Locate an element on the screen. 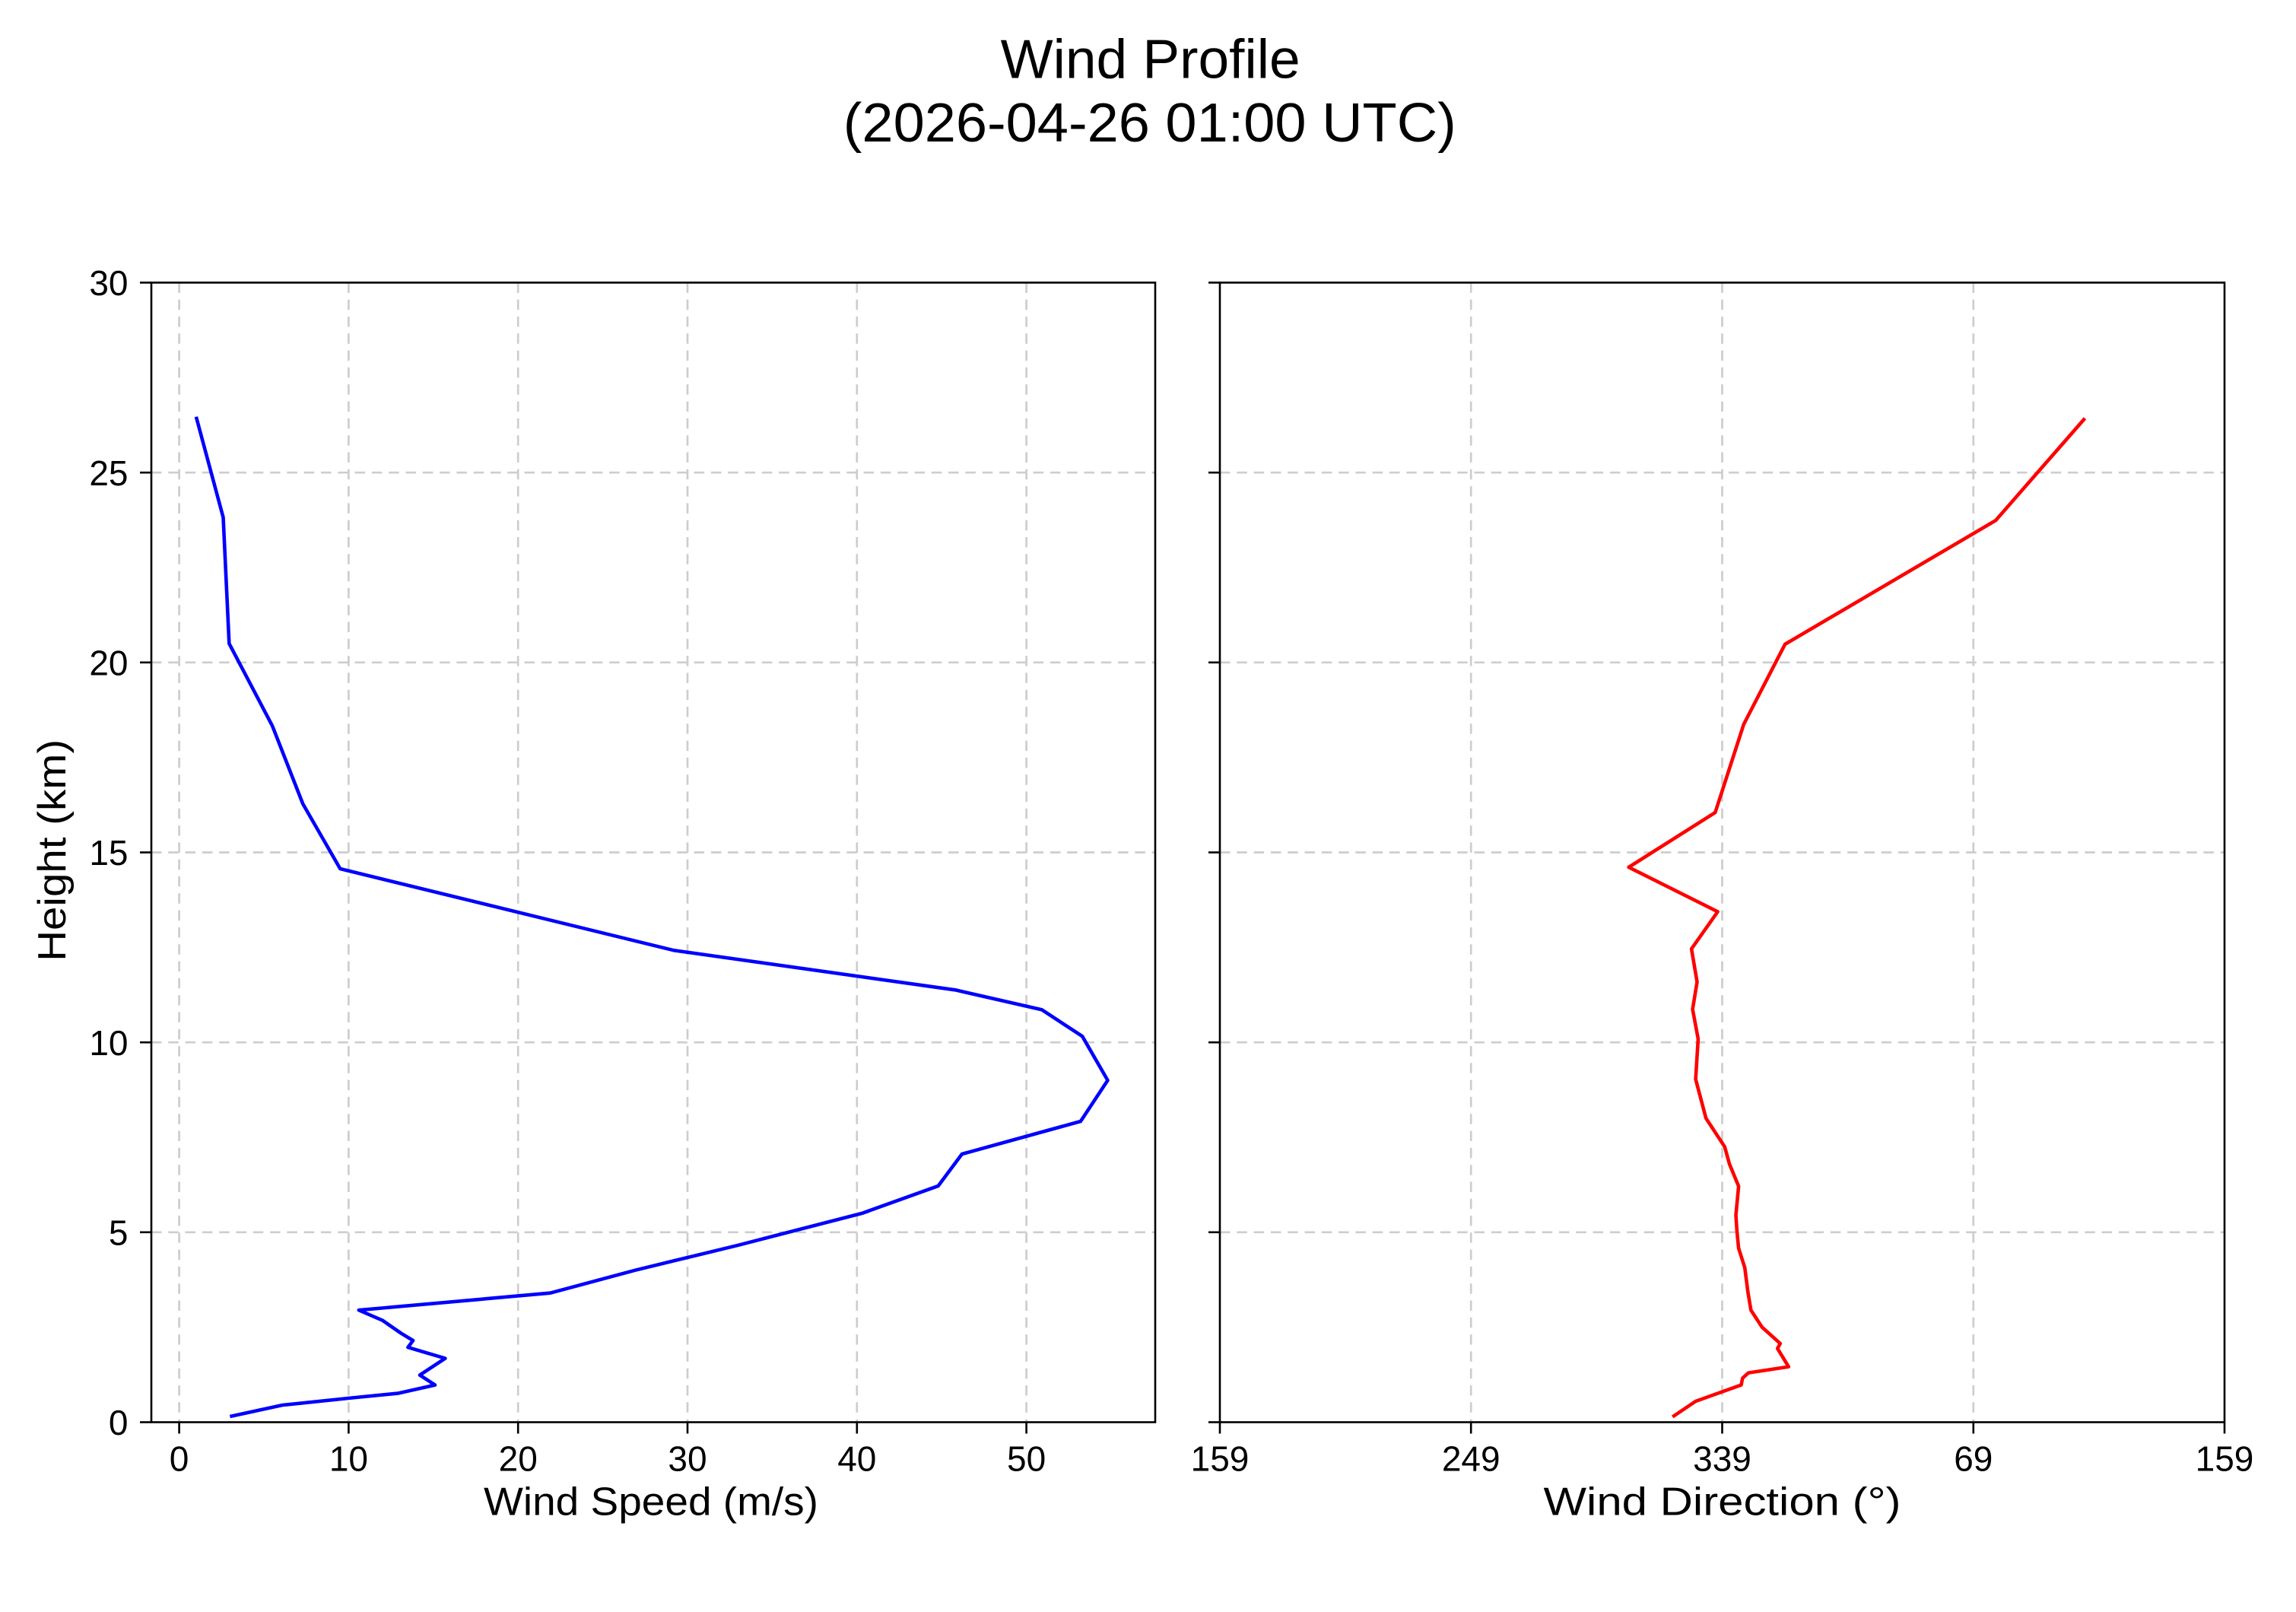 Image resolution: width=2296 pixels, height=1612 pixels. svg-text: 5 is located at coordinates (119, 1232).